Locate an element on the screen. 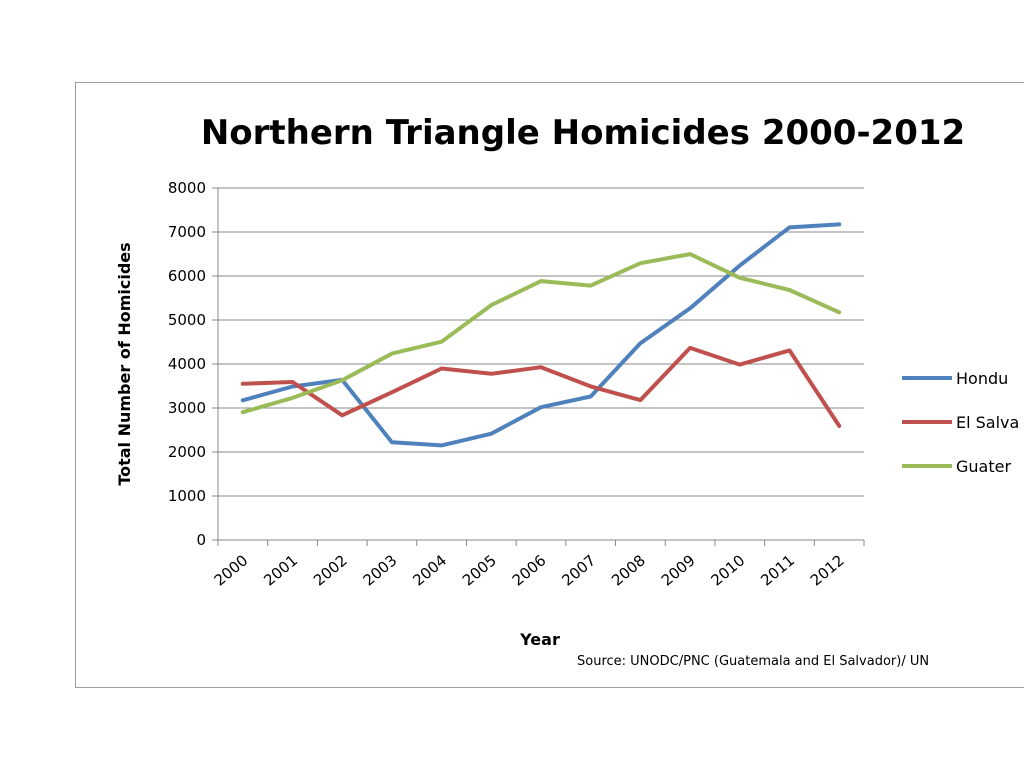  x-axis-label: Year is located at coordinates (539, 639).